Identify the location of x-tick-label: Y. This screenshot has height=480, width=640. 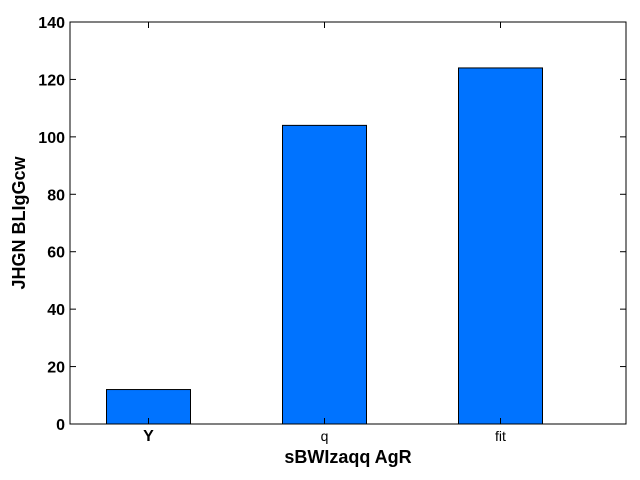
(148, 436).